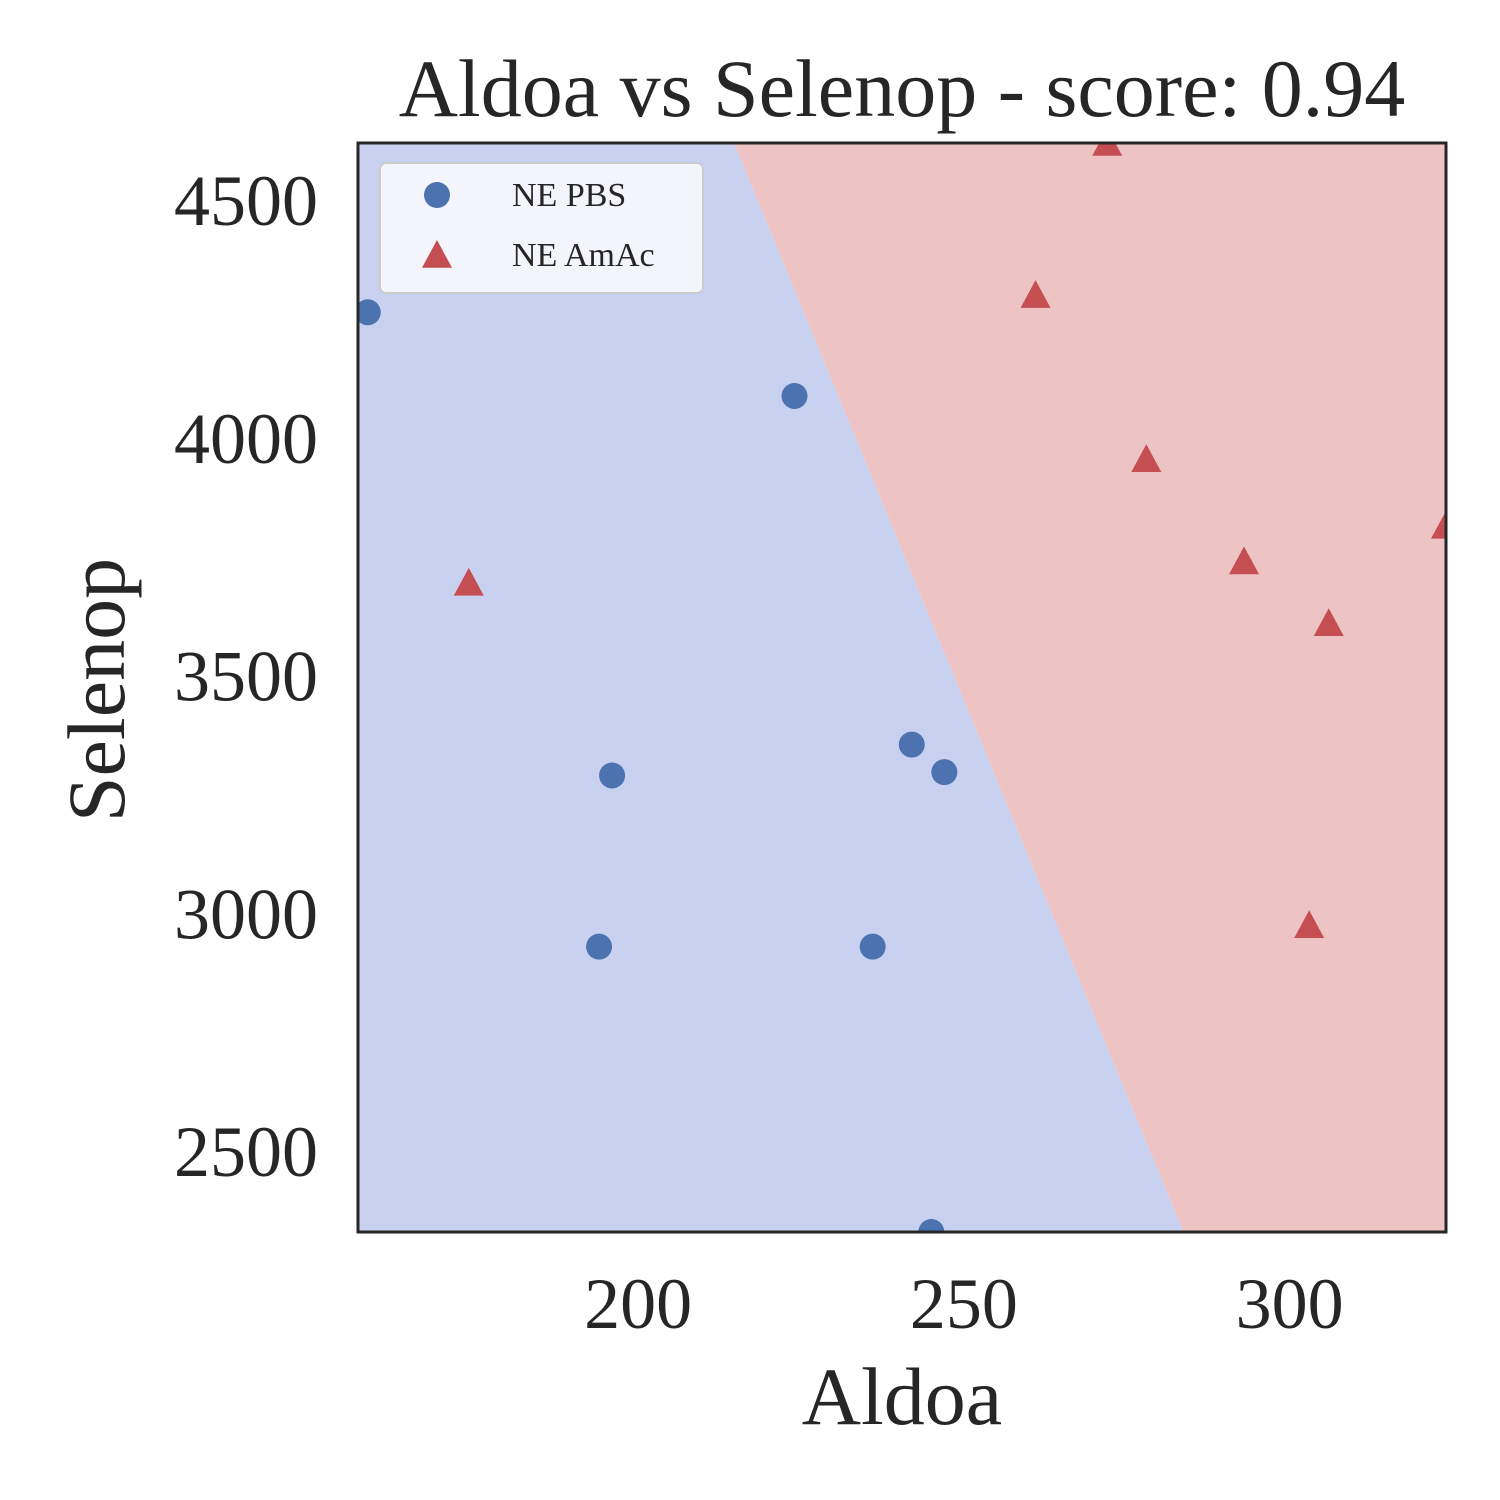 This screenshot has width=1500, height=1500. What do you see at coordinates (583, 255) in the screenshot?
I see `legend-label: NE AmAc` at bounding box center [583, 255].